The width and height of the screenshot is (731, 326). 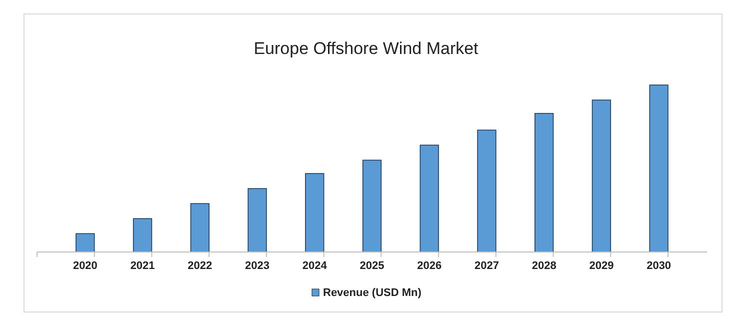 What do you see at coordinates (544, 266) in the screenshot?
I see `x-tick-label: 2028` at bounding box center [544, 266].